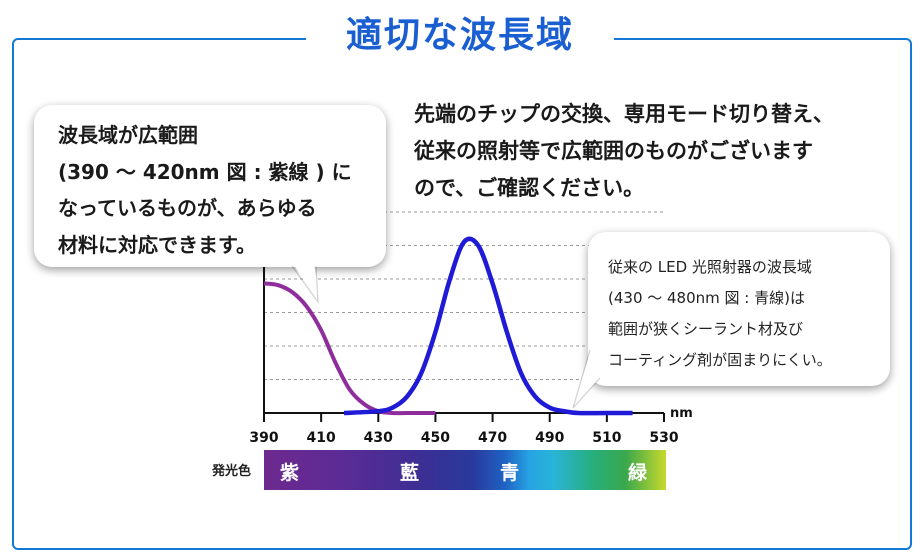 The height and width of the screenshot is (560, 920). What do you see at coordinates (232, 471) in the screenshot?
I see `emission-color-label: 発光色` at bounding box center [232, 471].